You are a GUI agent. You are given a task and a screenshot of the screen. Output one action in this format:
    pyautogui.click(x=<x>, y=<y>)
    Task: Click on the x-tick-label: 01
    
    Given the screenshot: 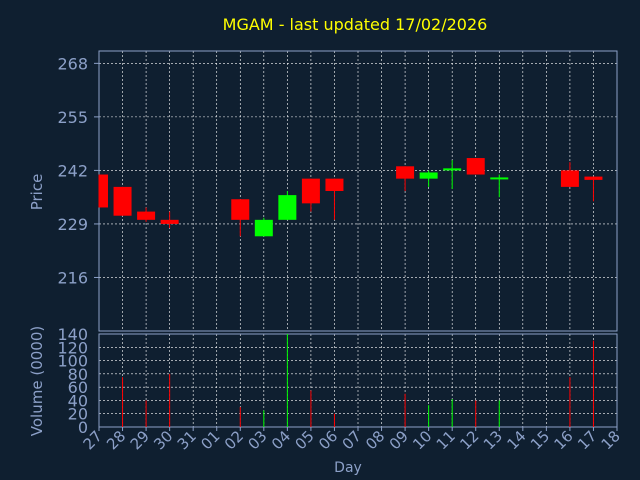 What is the action you would take?
    pyautogui.click(x=210, y=440)
    